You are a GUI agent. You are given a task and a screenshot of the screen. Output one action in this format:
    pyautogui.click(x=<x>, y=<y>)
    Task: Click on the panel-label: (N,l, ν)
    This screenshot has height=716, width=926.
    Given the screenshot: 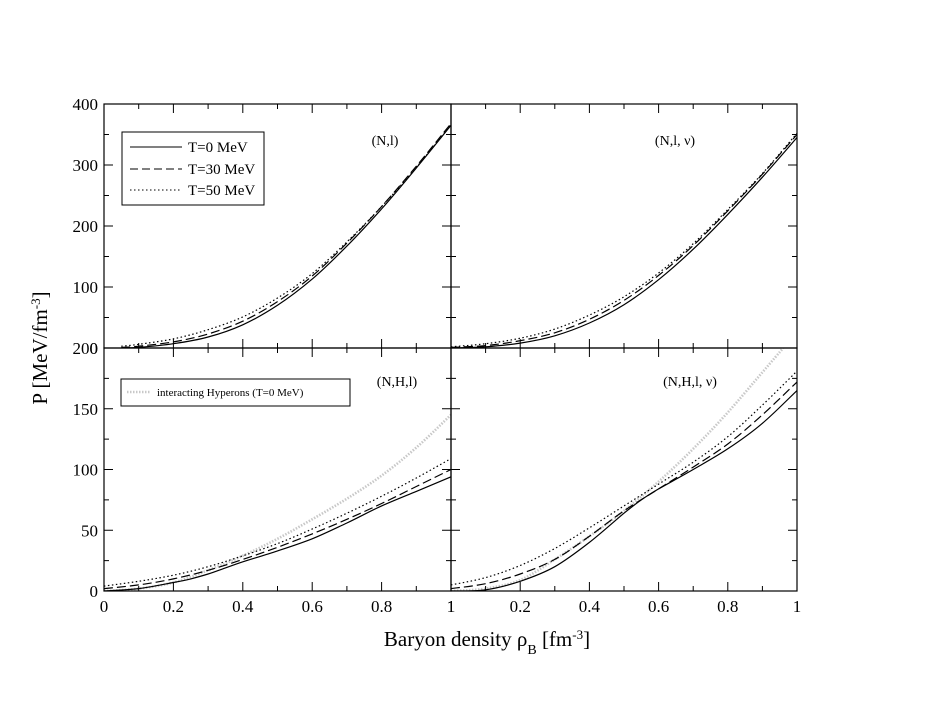 What is the action you would take?
    pyautogui.click(x=675, y=141)
    